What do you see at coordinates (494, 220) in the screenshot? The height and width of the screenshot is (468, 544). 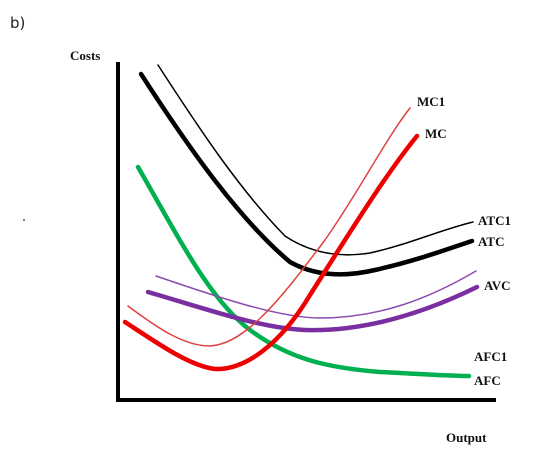 I see `curve-label-atc1: ATC1` at bounding box center [494, 220].